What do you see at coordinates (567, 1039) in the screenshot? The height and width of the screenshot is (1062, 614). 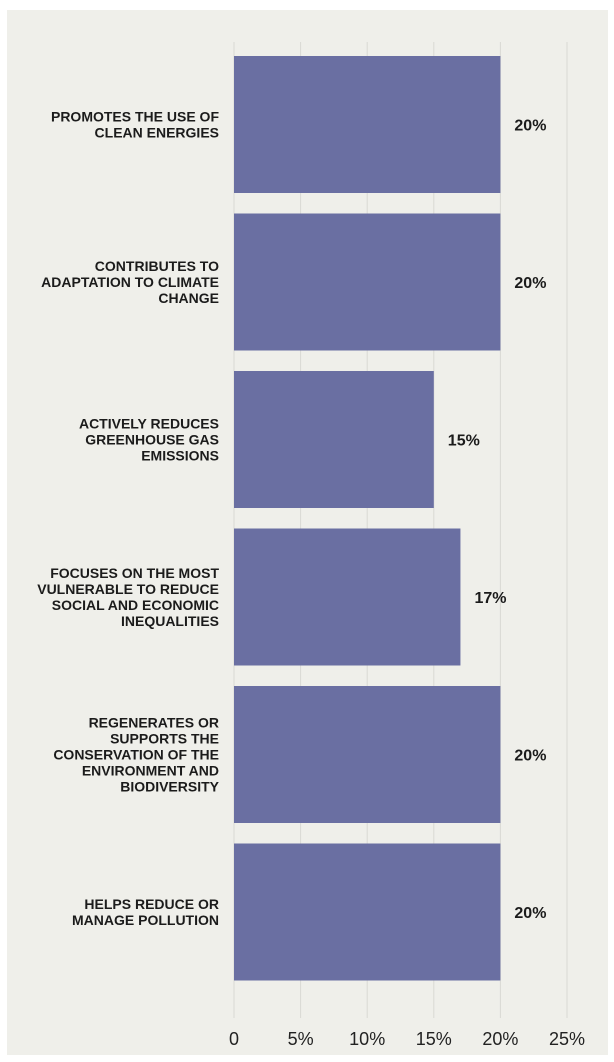 I see `x-tick-label: 25%` at bounding box center [567, 1039].